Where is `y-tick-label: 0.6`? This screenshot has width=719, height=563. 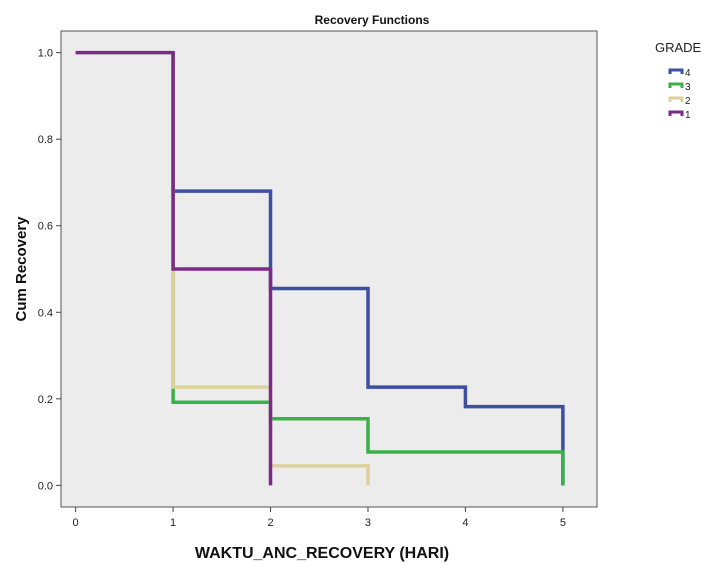 y-tick-label: 0.6 is located at coordinates (45, 227).